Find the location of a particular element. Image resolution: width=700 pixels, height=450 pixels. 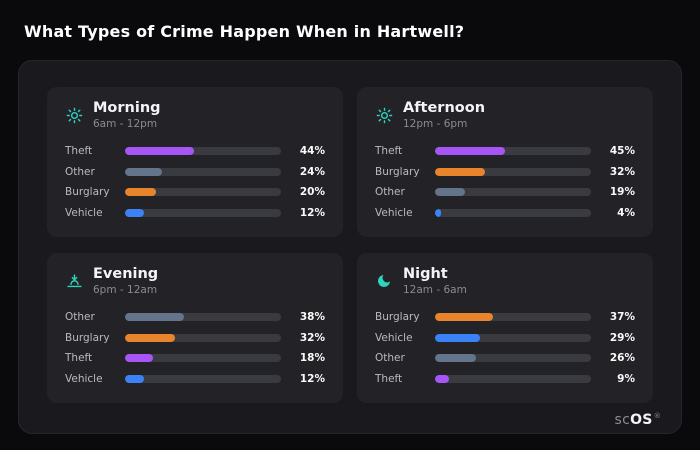

card-subtitle: 12pm - 6pm is located at coordinates (435, 124).